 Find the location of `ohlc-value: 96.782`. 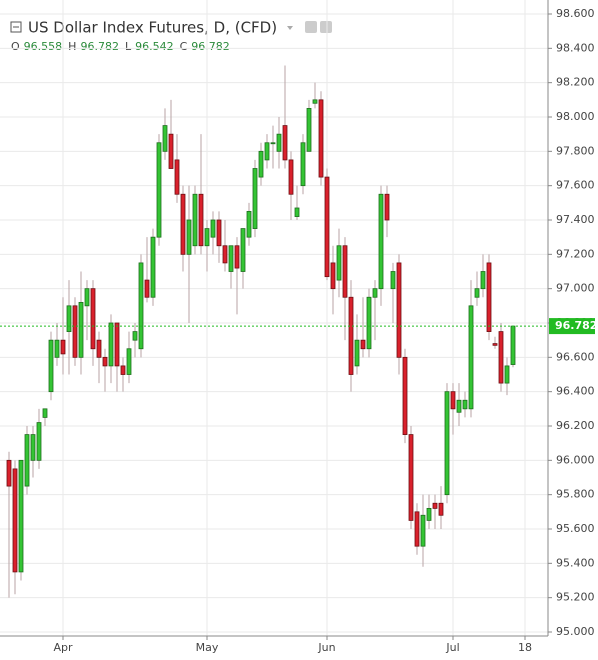

ohlc-value: 96.782 is located at coordinates (99, 46).